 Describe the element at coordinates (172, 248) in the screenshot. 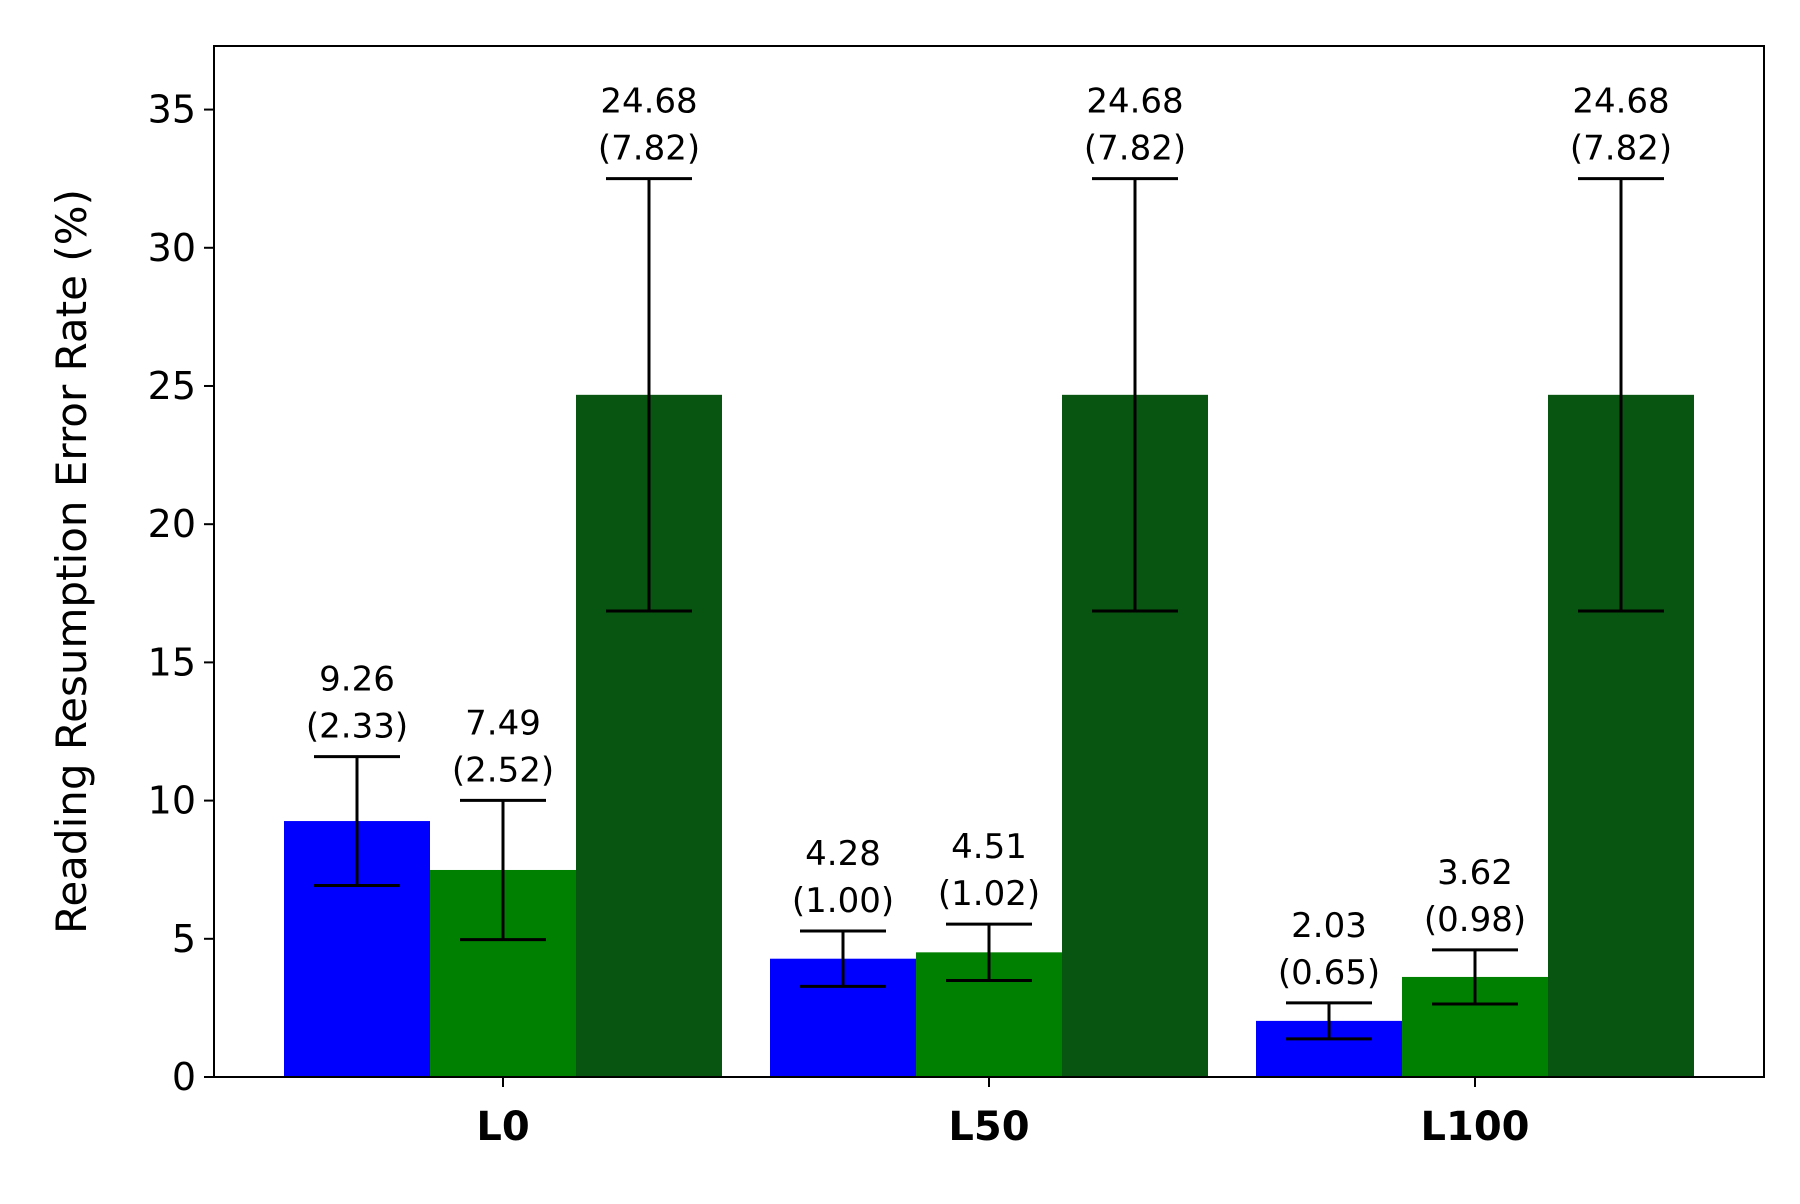

I see `y-tick-label: 30` at that location.